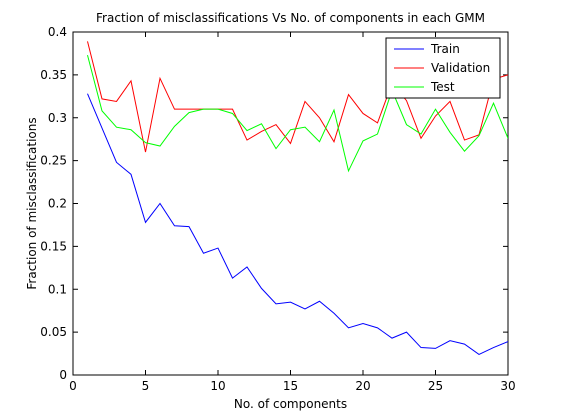 The image size is (561, 420). I want to click on x-tick-label: 10, so click(217, 386).